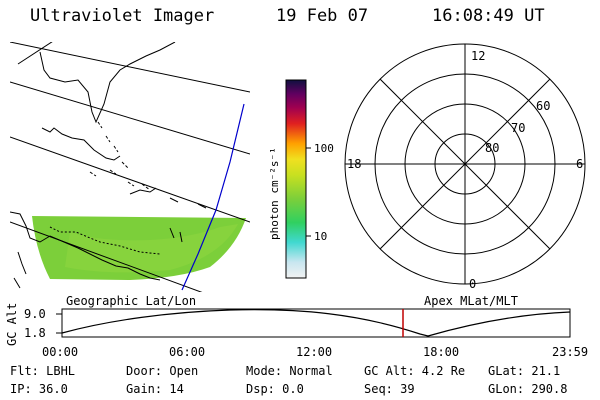 Image resolution: width=600 pixels, height=400 pixels. What do you see at coordinates (35, 333) in the screenshot?
I see `alt-ymin: 1.8` at bounding box center [35, 333].